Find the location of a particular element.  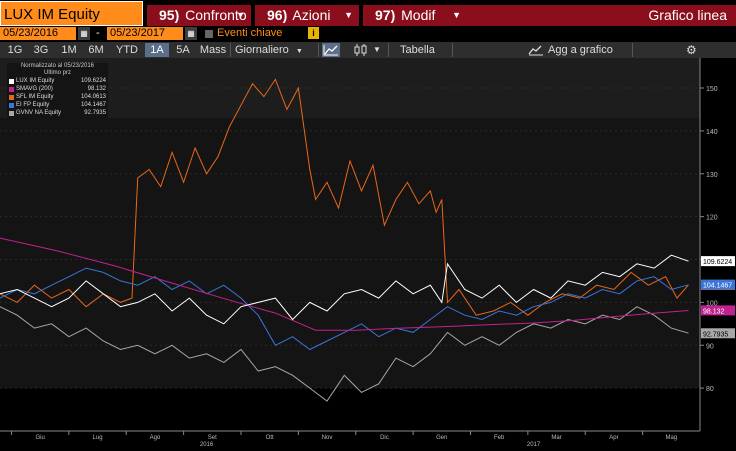

end-date-input: 05/23/2017 is located at coordinates (145, 33).